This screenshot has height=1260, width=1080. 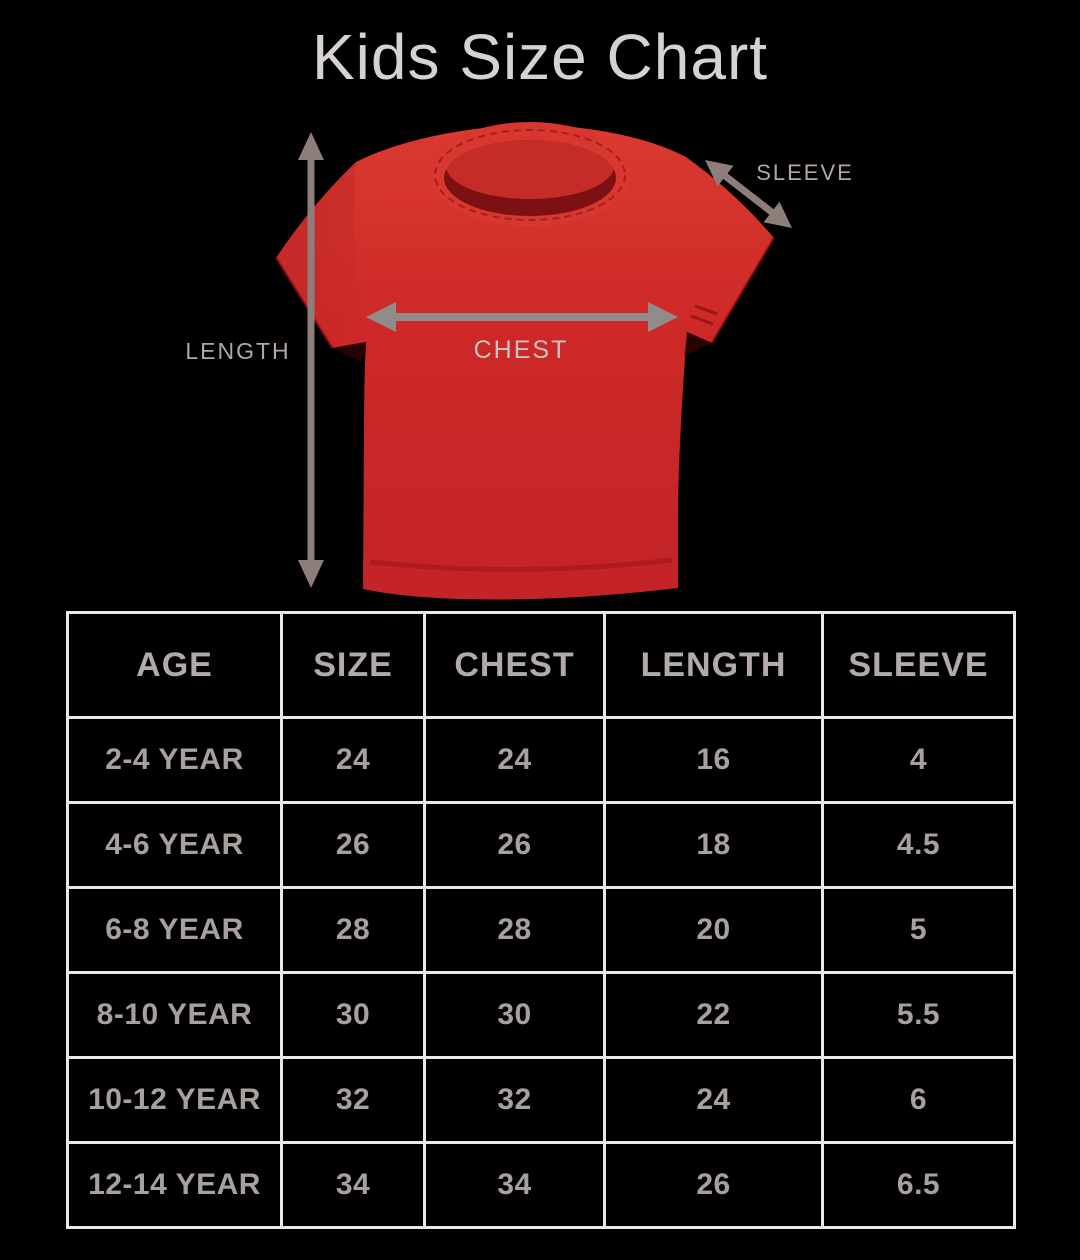 I want to click on table-cell: 6-8 YEAR, so click(x=174, y=930).